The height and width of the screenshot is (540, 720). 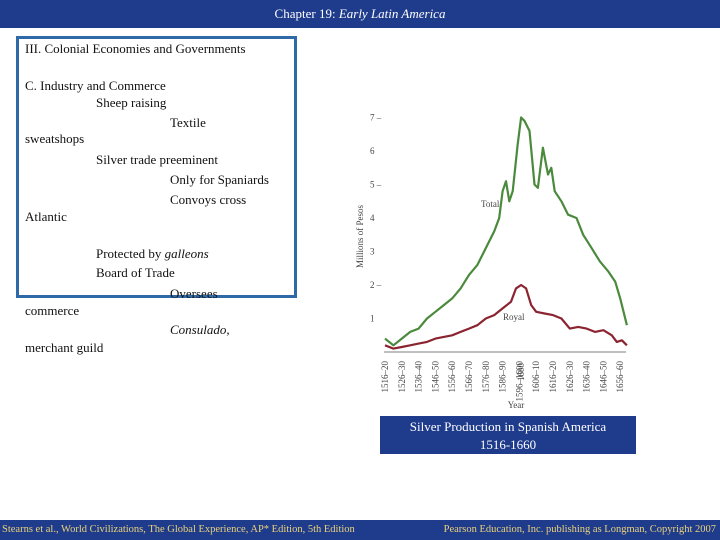 I want to click on x-tick-label: 1656–60, so click(x=620, y=377).